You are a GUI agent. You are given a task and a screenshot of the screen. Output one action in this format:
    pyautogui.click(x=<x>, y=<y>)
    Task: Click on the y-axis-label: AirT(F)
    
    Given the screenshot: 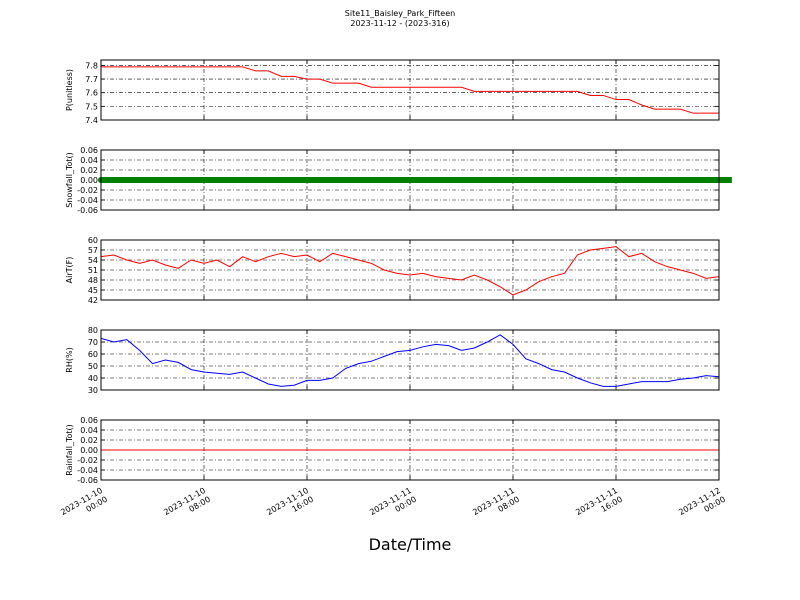 What is the action you would take?
    pyautogui.click(x=69, y=270)
    